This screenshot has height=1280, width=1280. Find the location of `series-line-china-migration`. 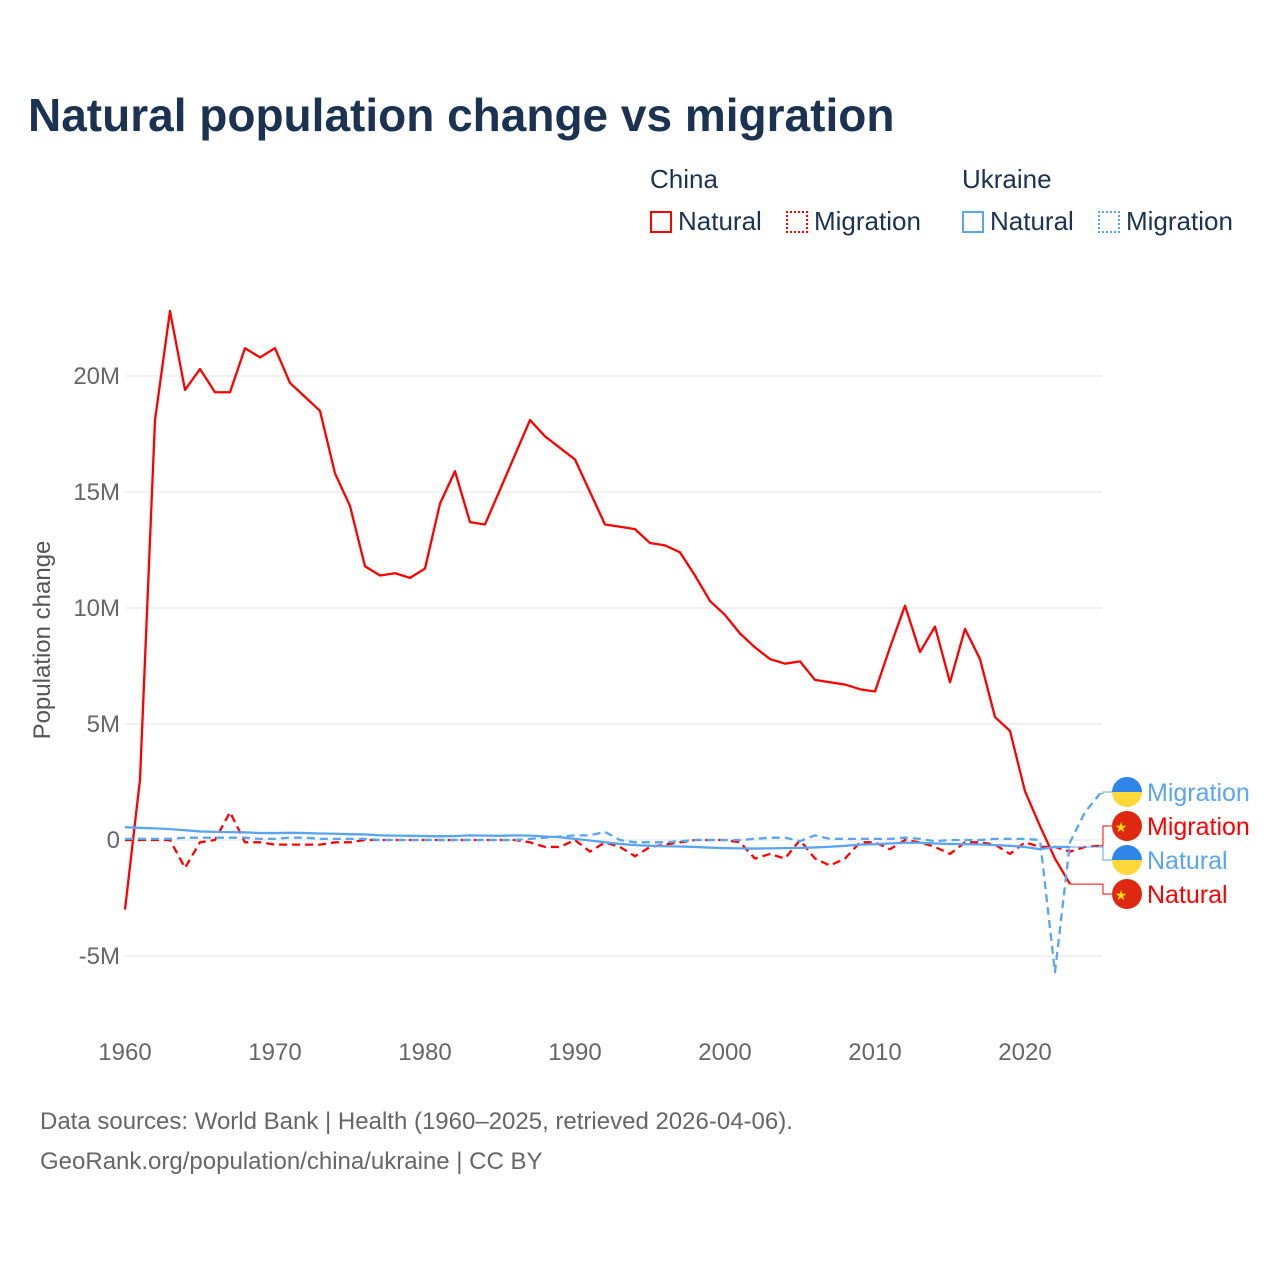

series-line-china-migration is located at coordinates (613, 840).